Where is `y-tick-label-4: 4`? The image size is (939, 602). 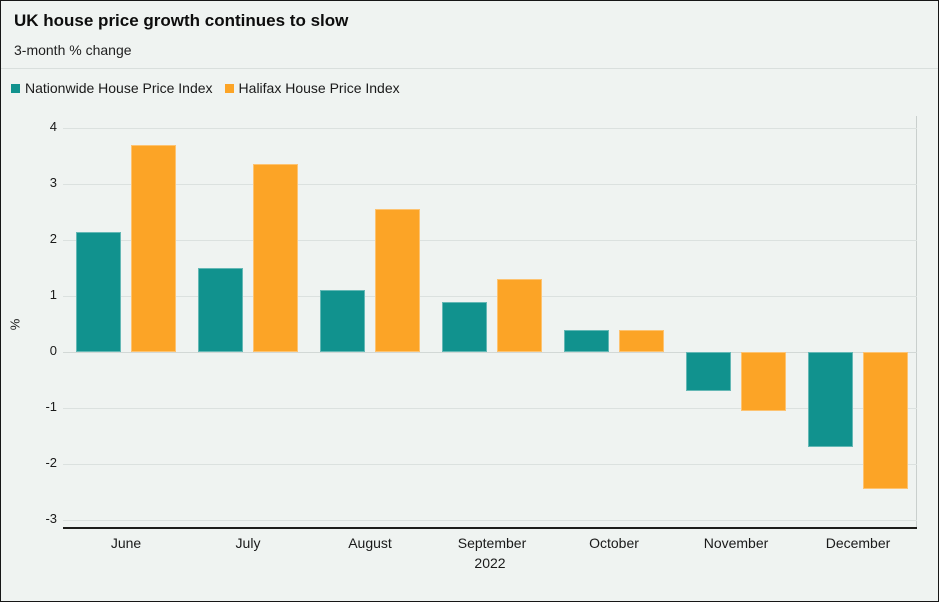 y-tick-label-4: 4 is located at coordinates (53, 126).